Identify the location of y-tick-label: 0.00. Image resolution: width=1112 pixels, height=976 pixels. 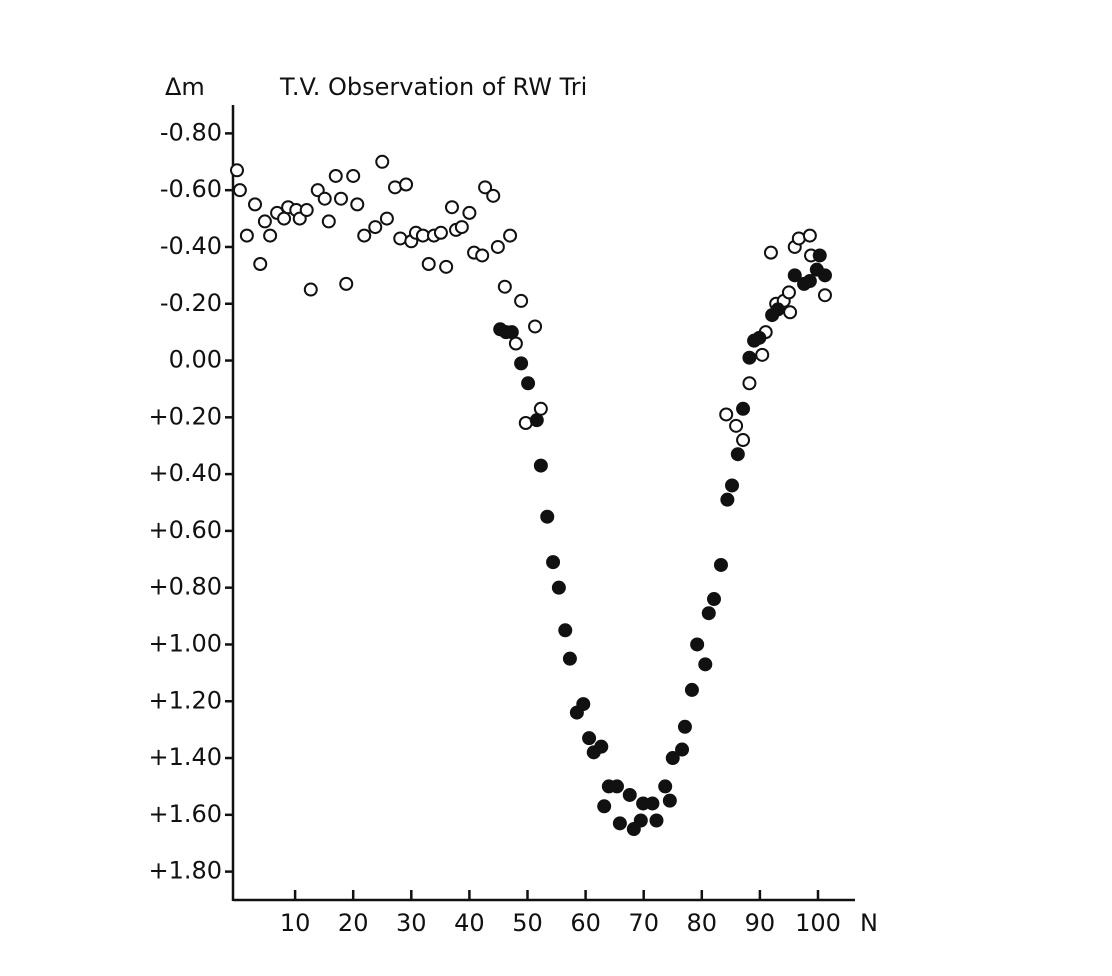
(195, 360).